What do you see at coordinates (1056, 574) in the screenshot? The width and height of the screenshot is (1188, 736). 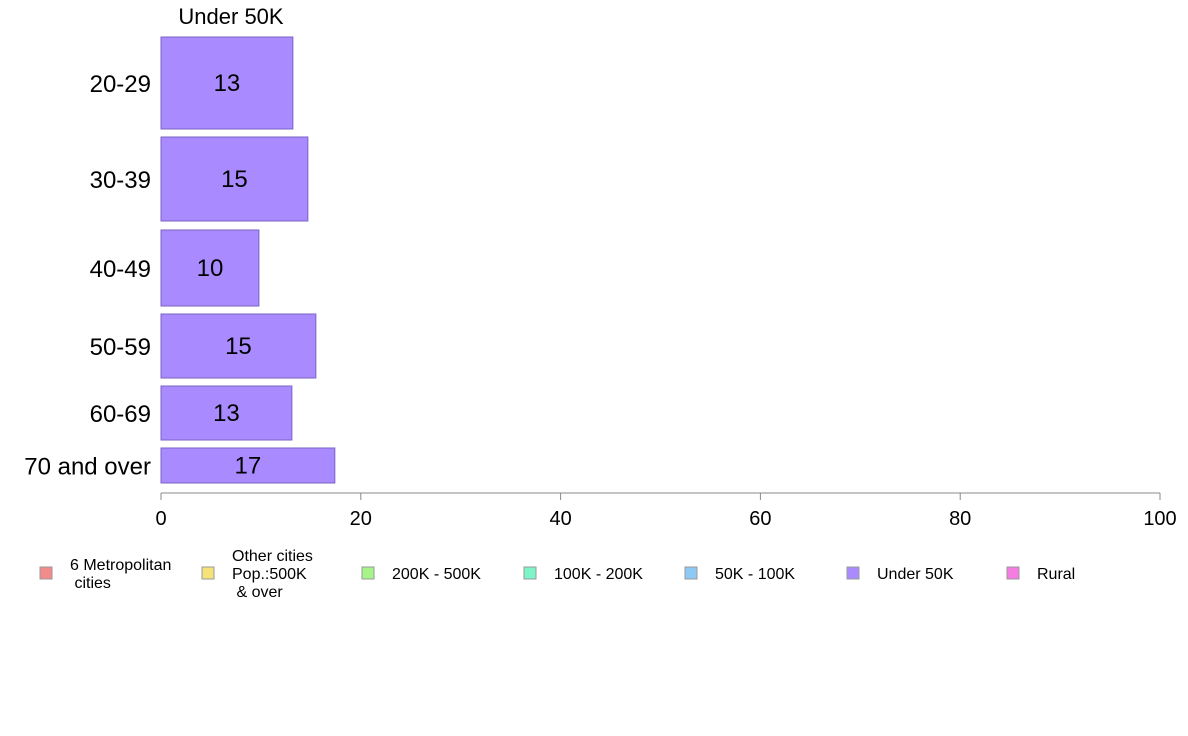 I see `legend-label: Rural` at bounding box center [1056, 574].